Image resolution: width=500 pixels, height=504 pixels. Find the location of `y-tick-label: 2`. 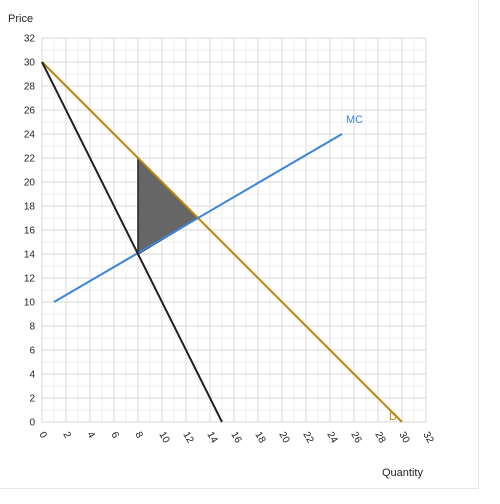

y-tick-label: 2 is located at coordinates (32, 399).